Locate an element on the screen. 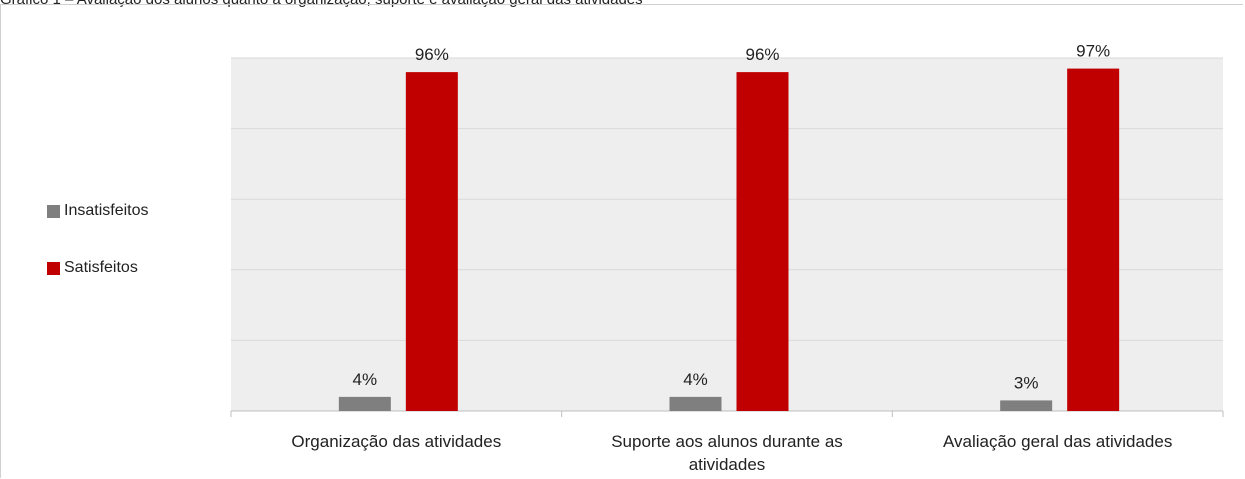  legend-label-insatisfeitos: Insatisfeitos is located at coordinates (106, 210).